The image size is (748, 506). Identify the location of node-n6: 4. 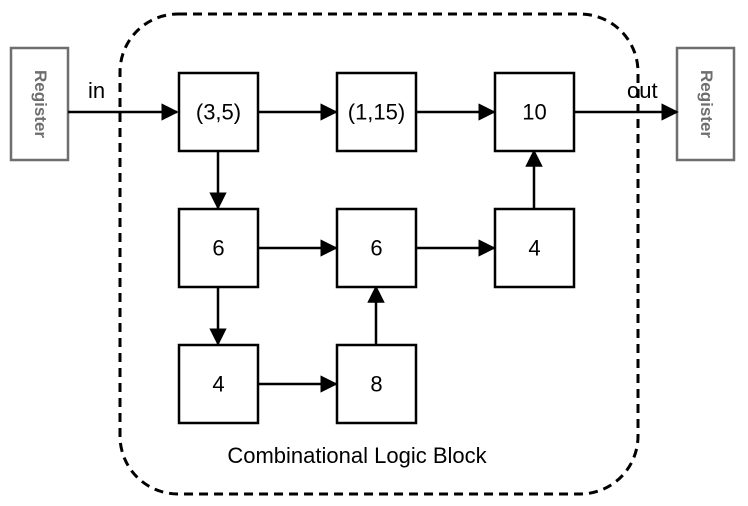
(534, 248).